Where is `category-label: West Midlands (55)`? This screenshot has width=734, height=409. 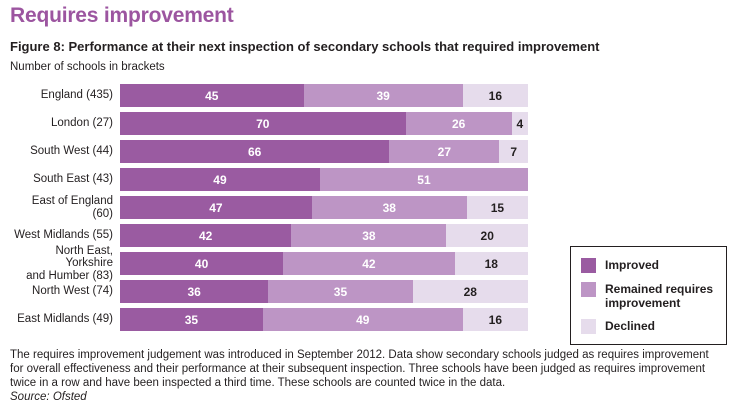
category-label: West Midlands (55) is located at coordinates (63, 235).